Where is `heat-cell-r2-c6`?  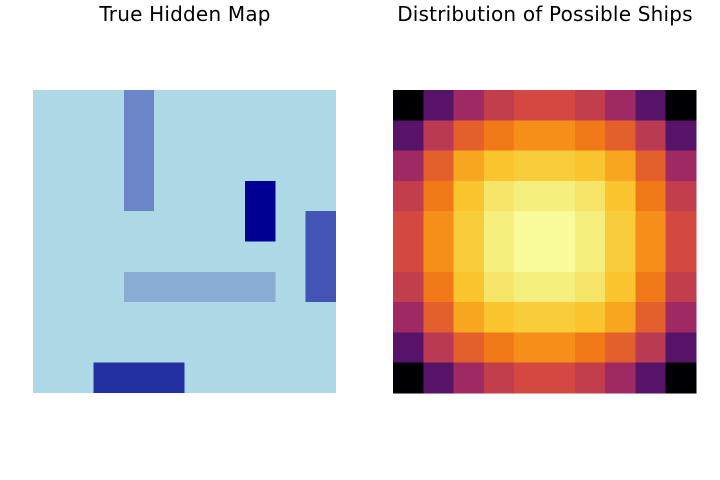 heat-cell-r2-c6 is located at coordinates (590, 166).